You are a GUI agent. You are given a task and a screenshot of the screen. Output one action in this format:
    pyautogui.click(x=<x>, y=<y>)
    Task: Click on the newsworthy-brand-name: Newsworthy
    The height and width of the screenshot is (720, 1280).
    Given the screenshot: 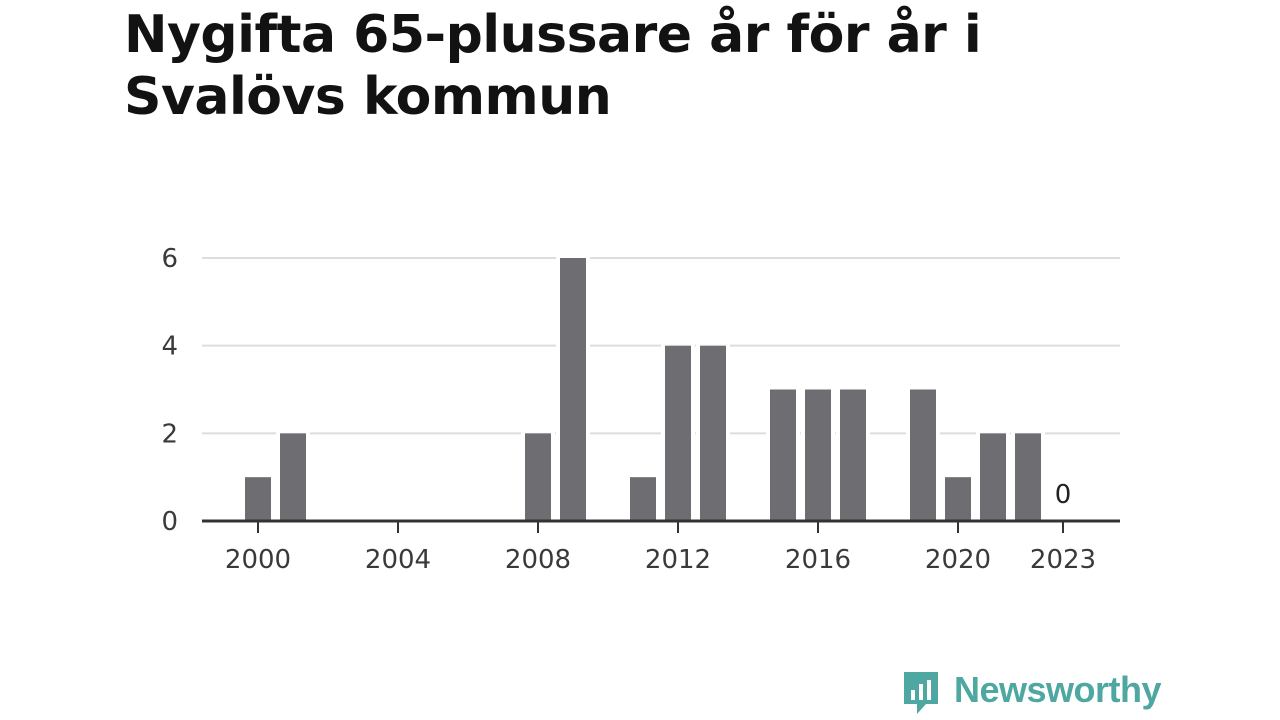 What is the action you would take?
    pyautogui.click(x=1058, y=689)
    